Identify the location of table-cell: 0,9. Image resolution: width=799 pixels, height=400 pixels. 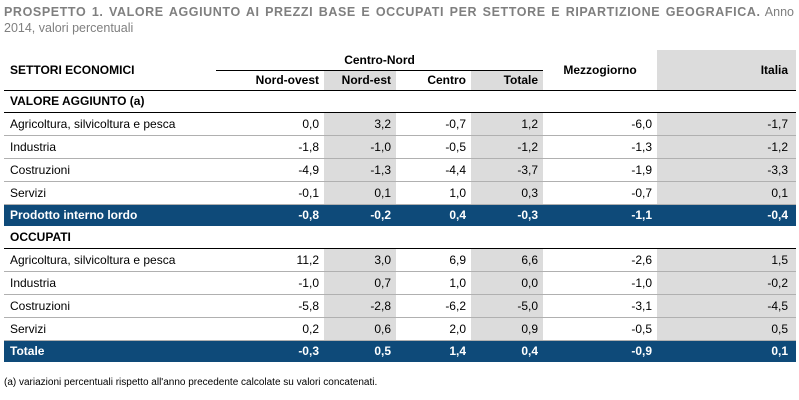
(507, 329).